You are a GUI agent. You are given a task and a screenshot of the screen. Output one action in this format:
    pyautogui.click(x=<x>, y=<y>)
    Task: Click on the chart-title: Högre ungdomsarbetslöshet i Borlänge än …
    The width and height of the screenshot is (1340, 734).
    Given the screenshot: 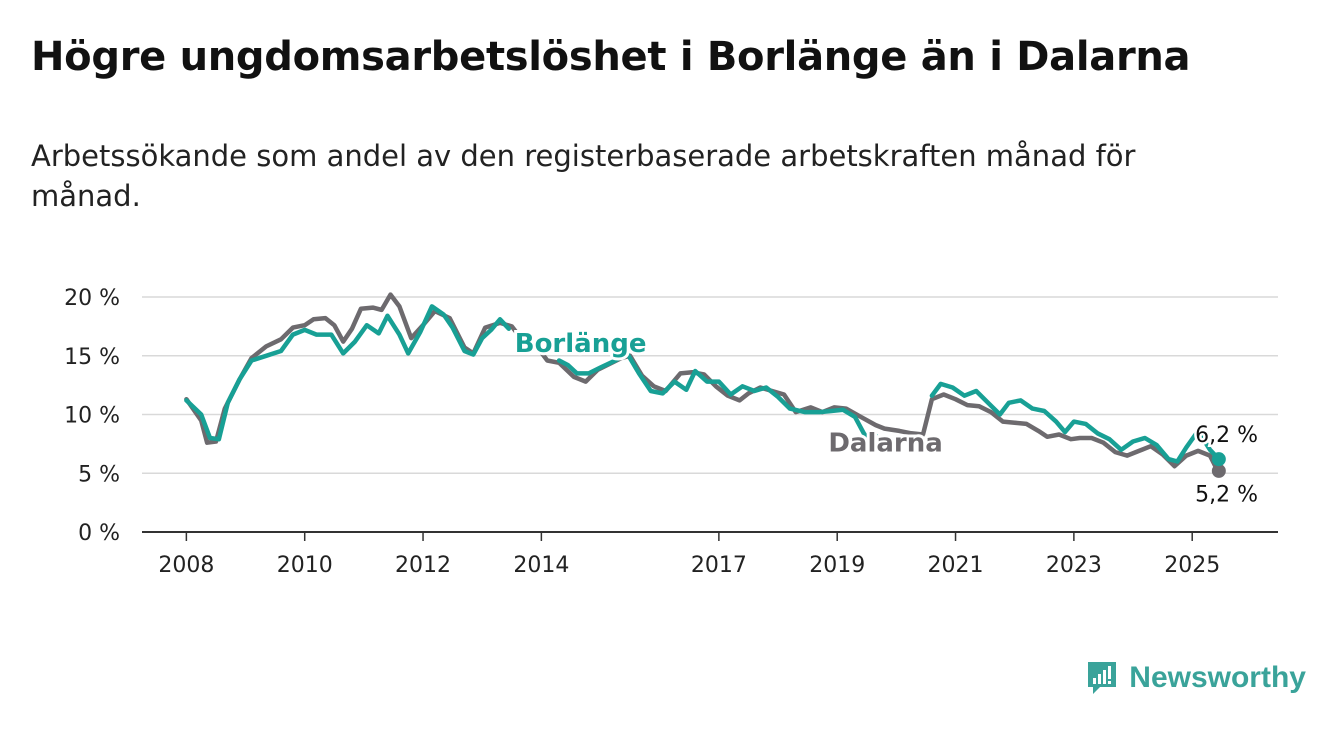 What is the action you would take?
    pyautogui.click(x=611, y=57)
    